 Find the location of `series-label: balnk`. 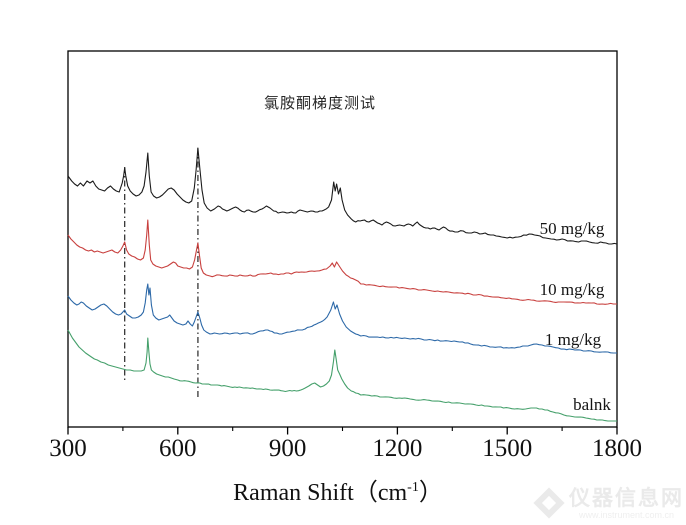

series-label: balnk is located at coordinates (592, 404).